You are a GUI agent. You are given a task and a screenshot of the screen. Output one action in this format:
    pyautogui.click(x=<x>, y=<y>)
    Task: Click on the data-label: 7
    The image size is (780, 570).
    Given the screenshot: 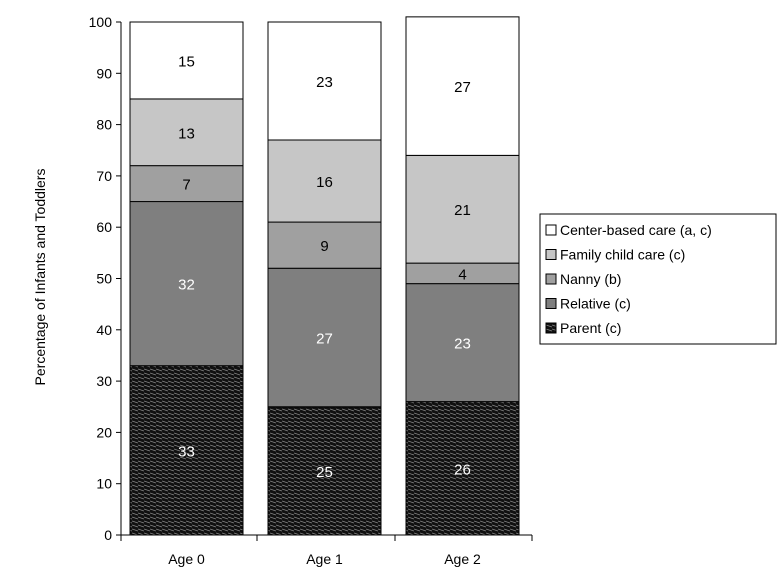 What is the action you would take?
    pyautogui.click(x=186, y=185)
    